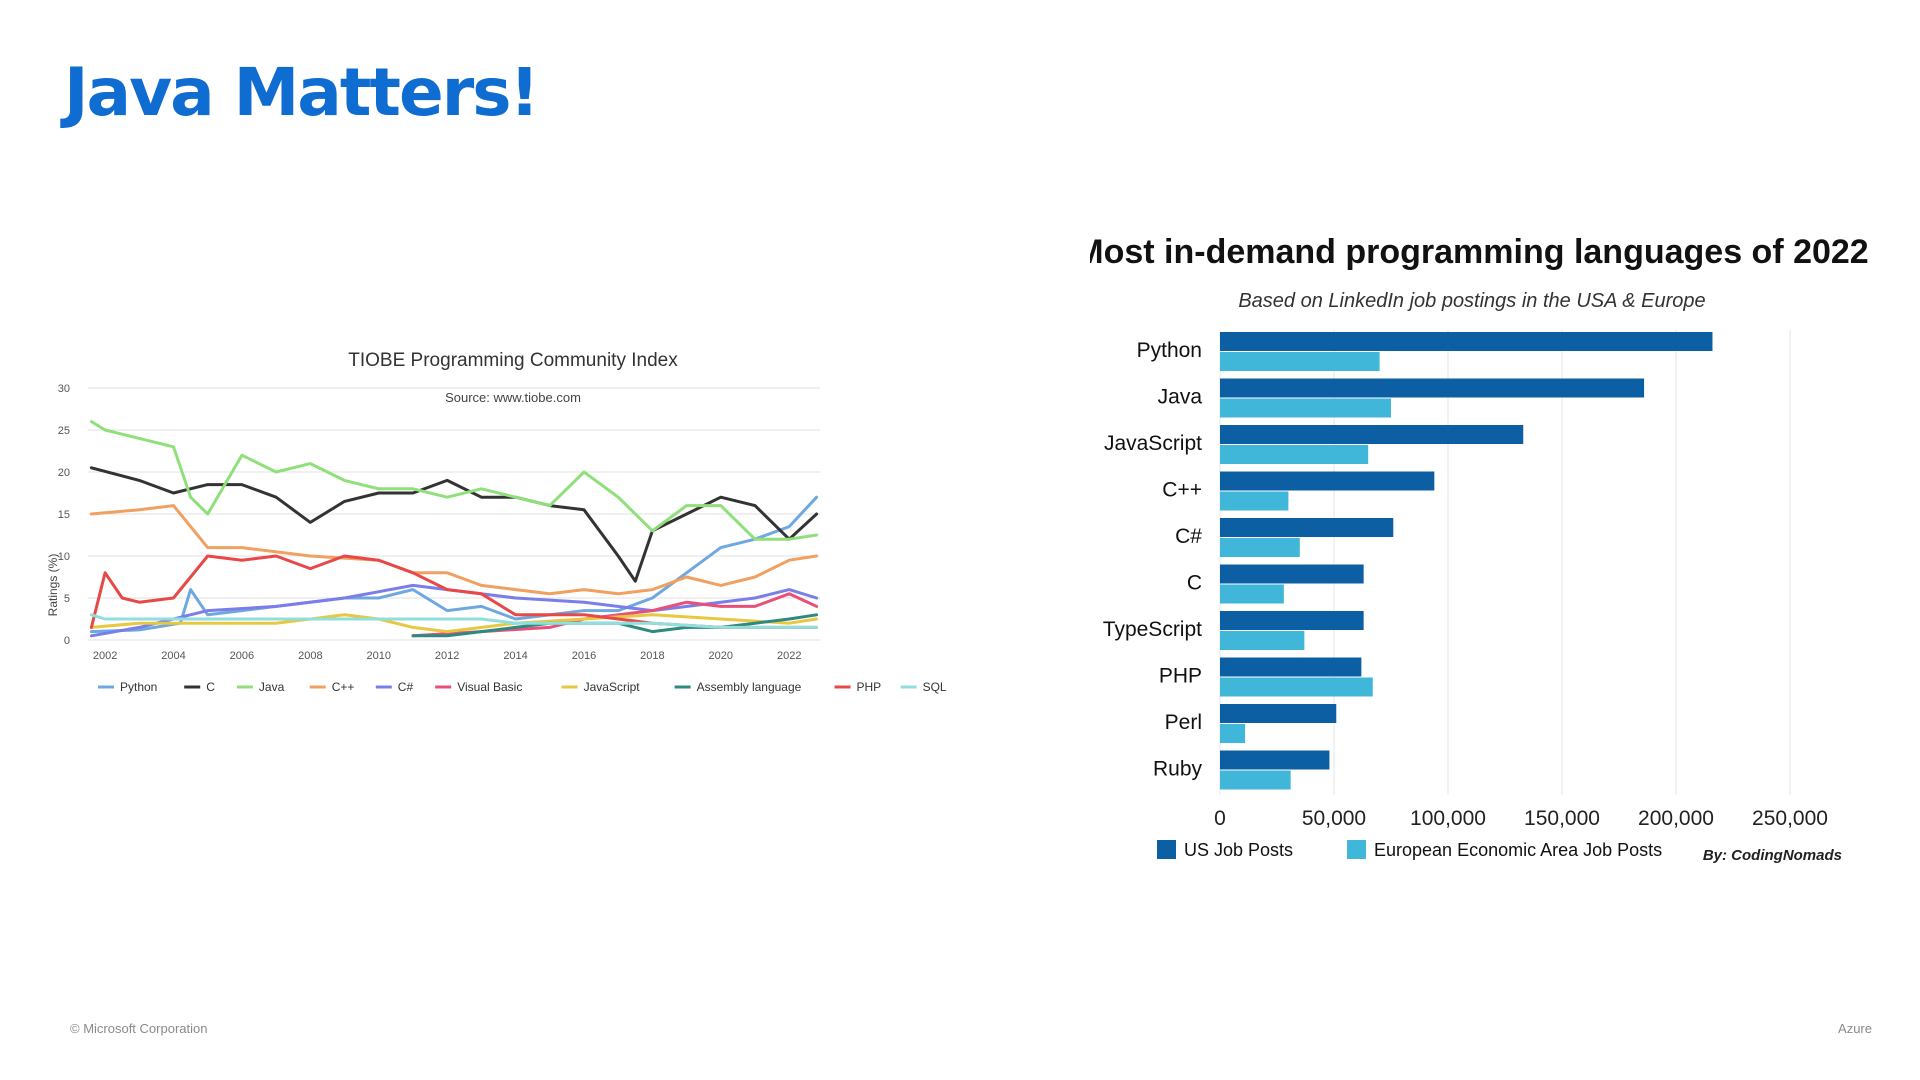 This screenshot has width=1920, height=1080. I want to click on tiobe-x-tick-label: 2002, so click(105, 656).